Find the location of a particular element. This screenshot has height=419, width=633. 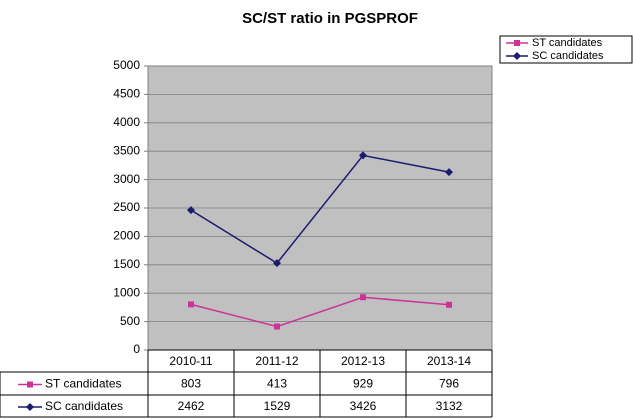

table-row-label: SC candidates is located at coordinates (84, 406).